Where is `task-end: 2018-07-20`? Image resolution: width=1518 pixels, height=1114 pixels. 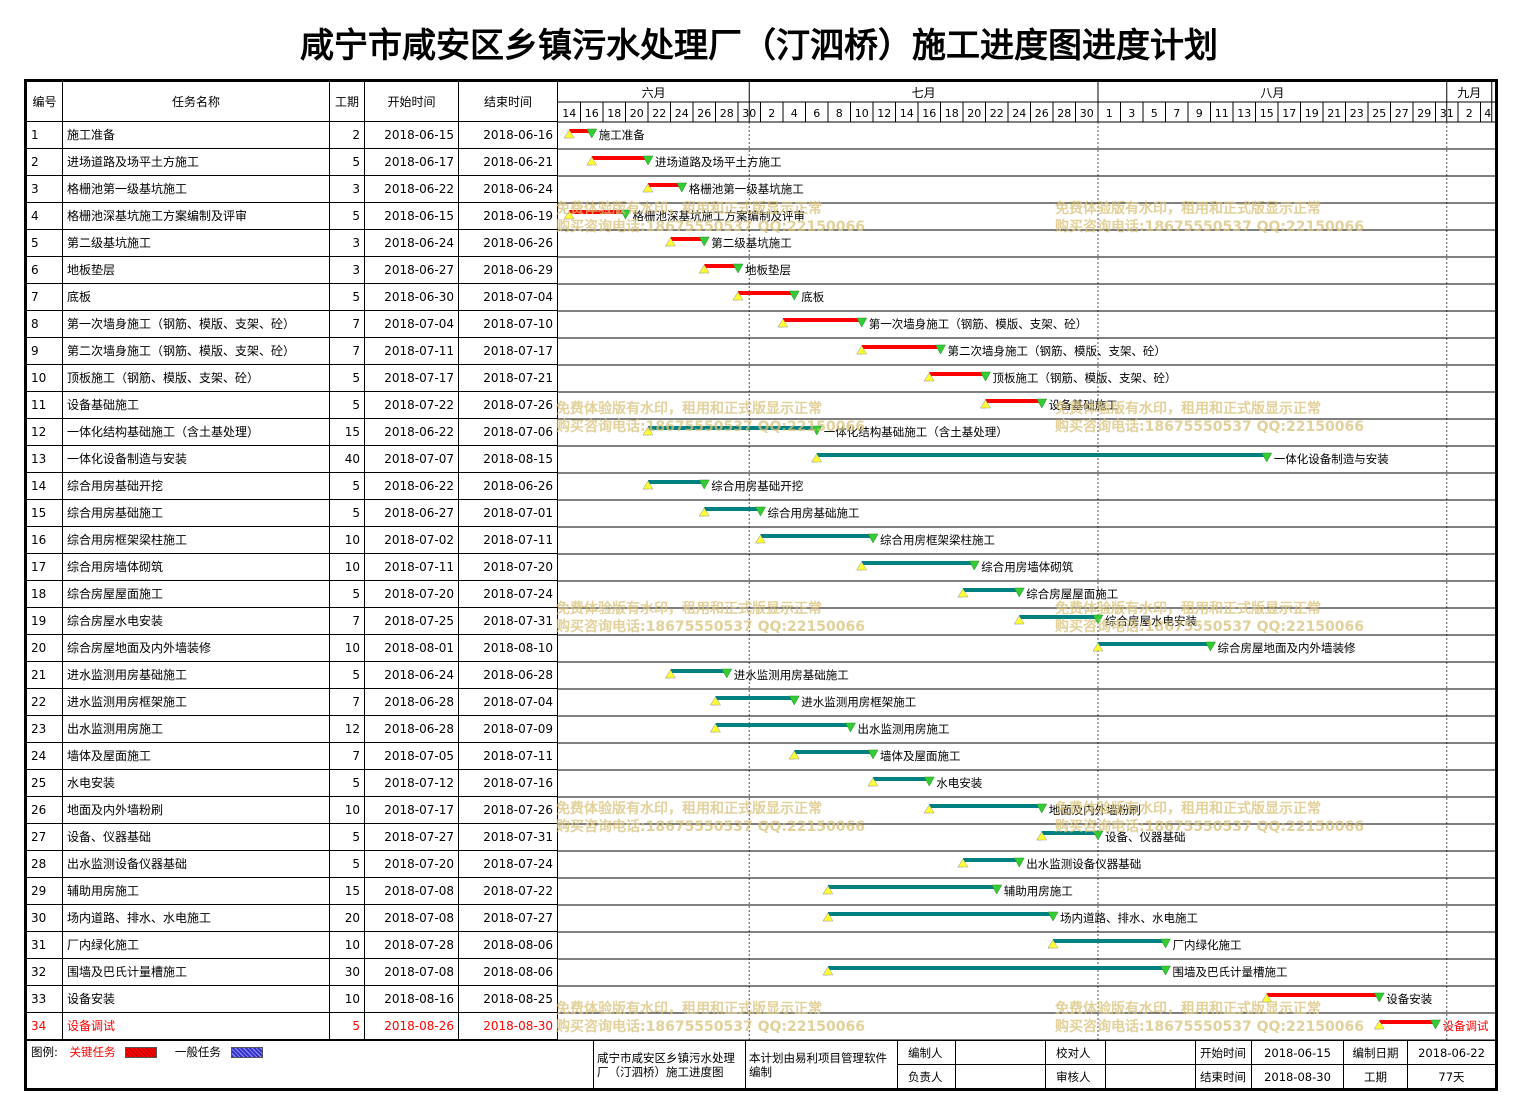 task-end: 2018-07-20 is located at coordinates (508, 567).